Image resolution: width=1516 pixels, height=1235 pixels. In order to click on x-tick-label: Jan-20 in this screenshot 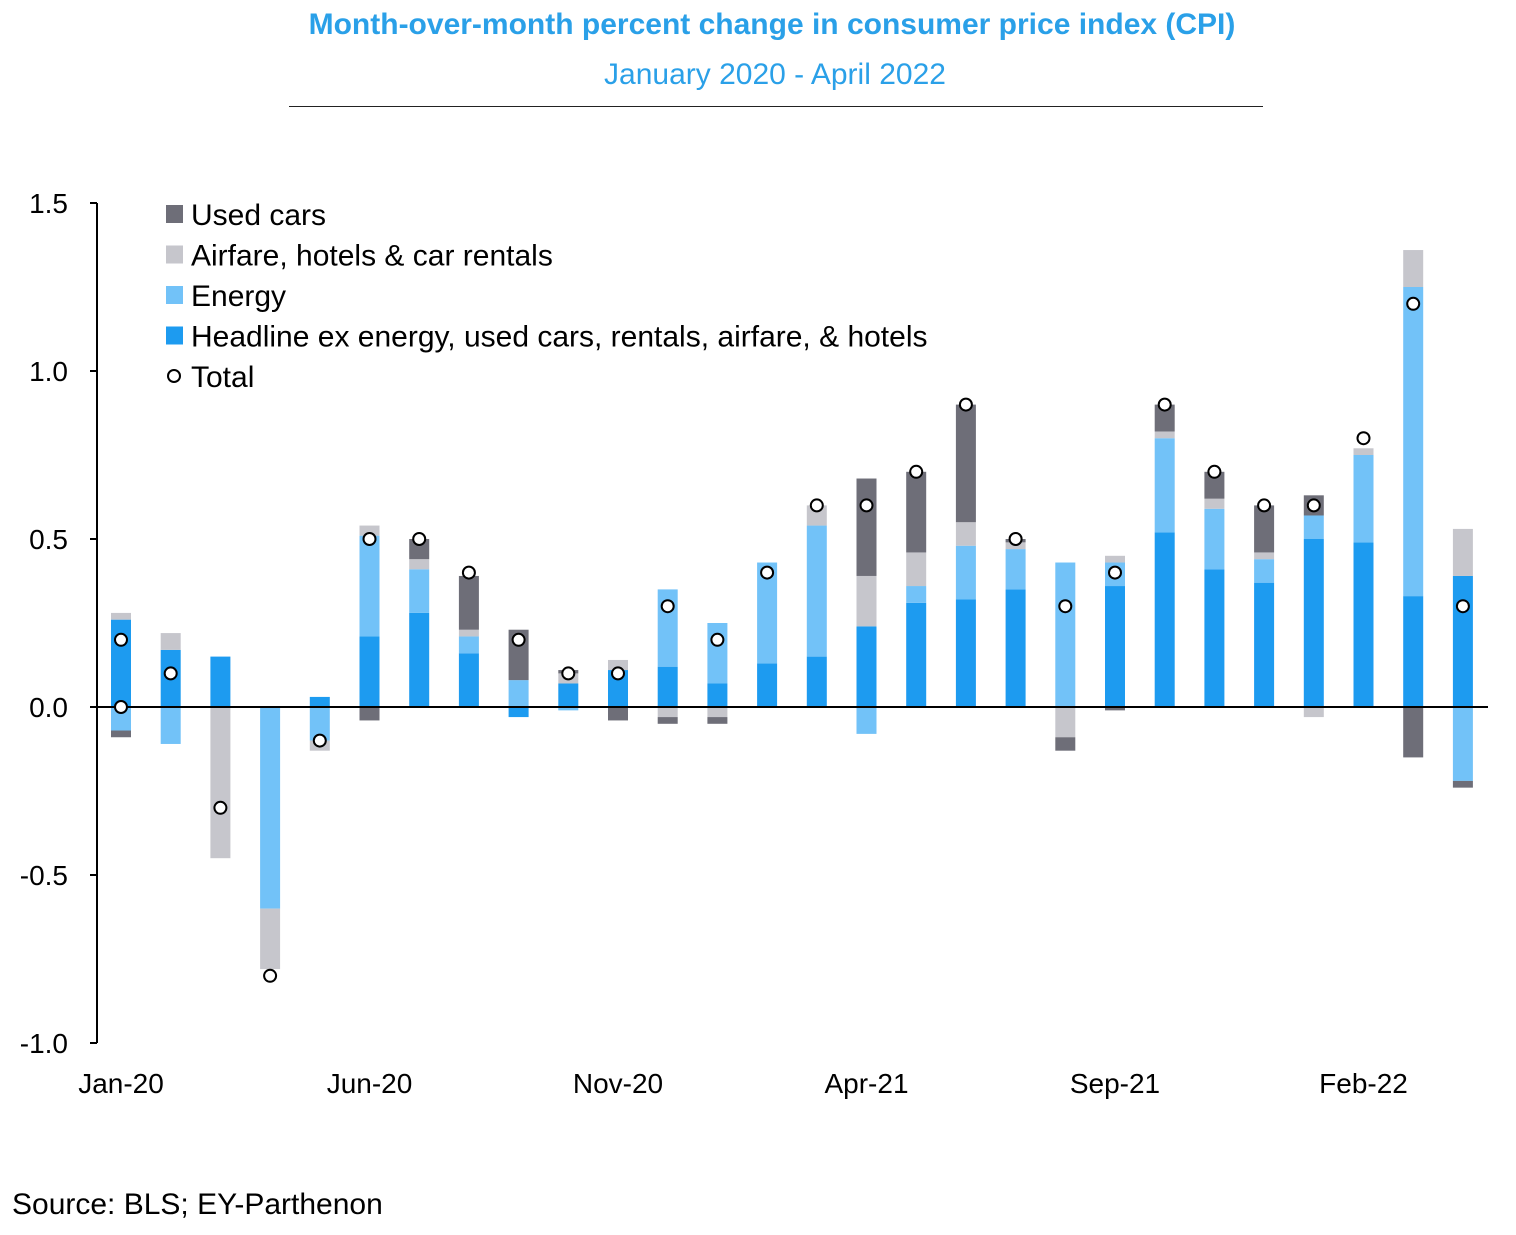, I will do `click(121, 1083)`.